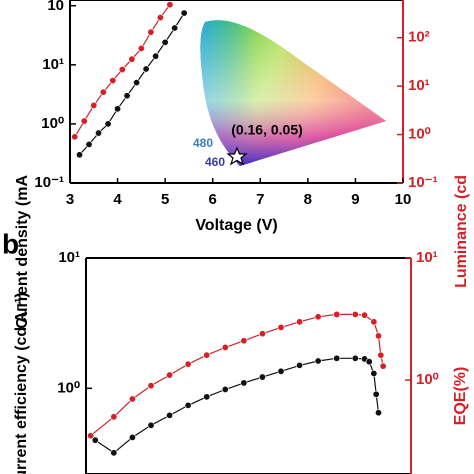 The width and height of the screenshot is (474, 474). Describe the element at coordinates (423, 182) in the screenshot. I see `y2-tick-label: 10⁻¹` at that location.